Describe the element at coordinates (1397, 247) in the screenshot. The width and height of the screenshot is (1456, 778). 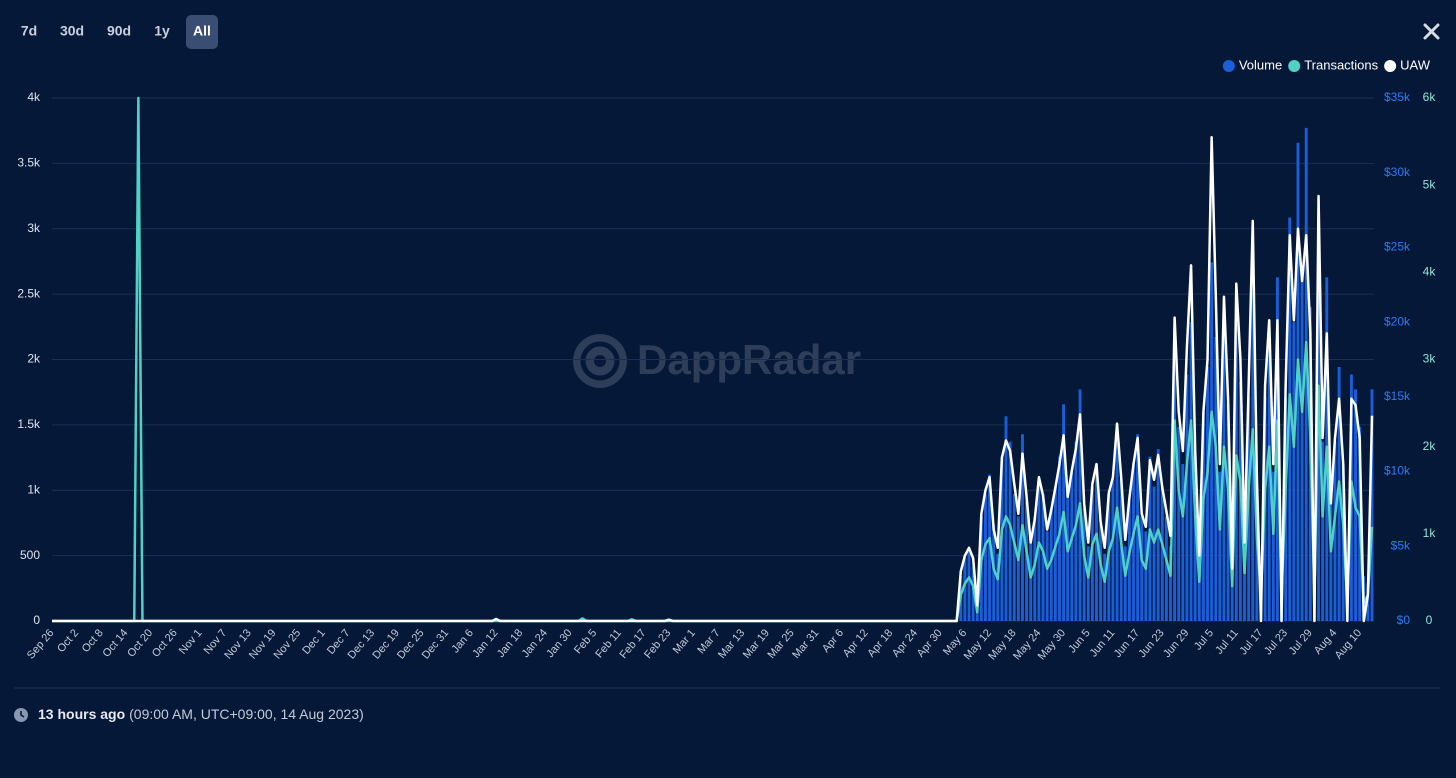
I see `y2-tick-label: $25k` at that location.